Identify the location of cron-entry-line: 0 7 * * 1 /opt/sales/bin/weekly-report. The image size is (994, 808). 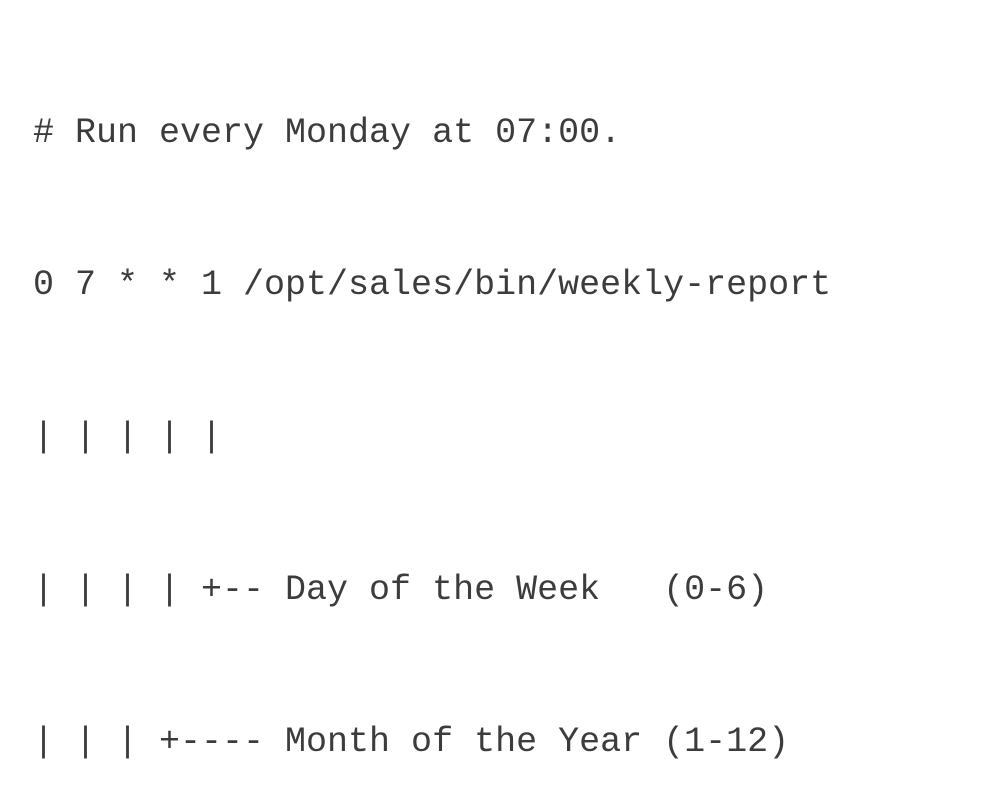
(432, 284).